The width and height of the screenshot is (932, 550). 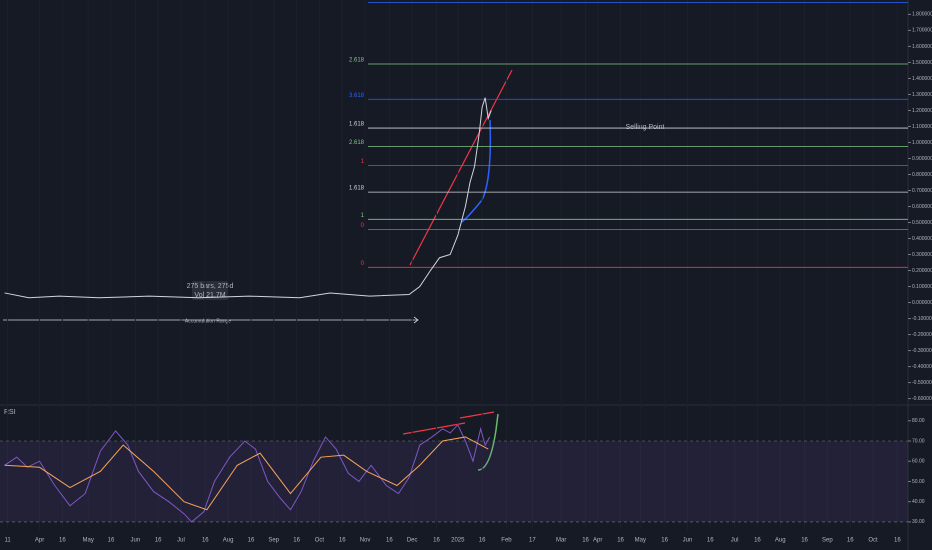 I want to click on y-tick-label: 0.500000, so click(x=922, y=223).